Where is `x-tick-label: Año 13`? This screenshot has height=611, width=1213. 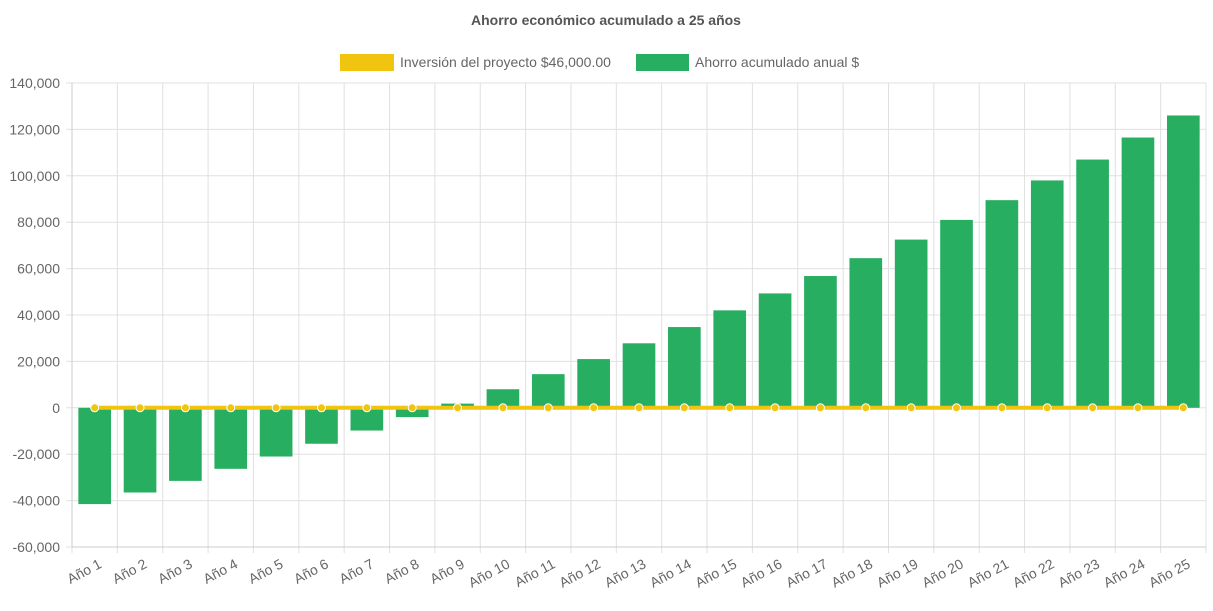
x-tick-label: Año 13 is located at coordinates (625, 572).